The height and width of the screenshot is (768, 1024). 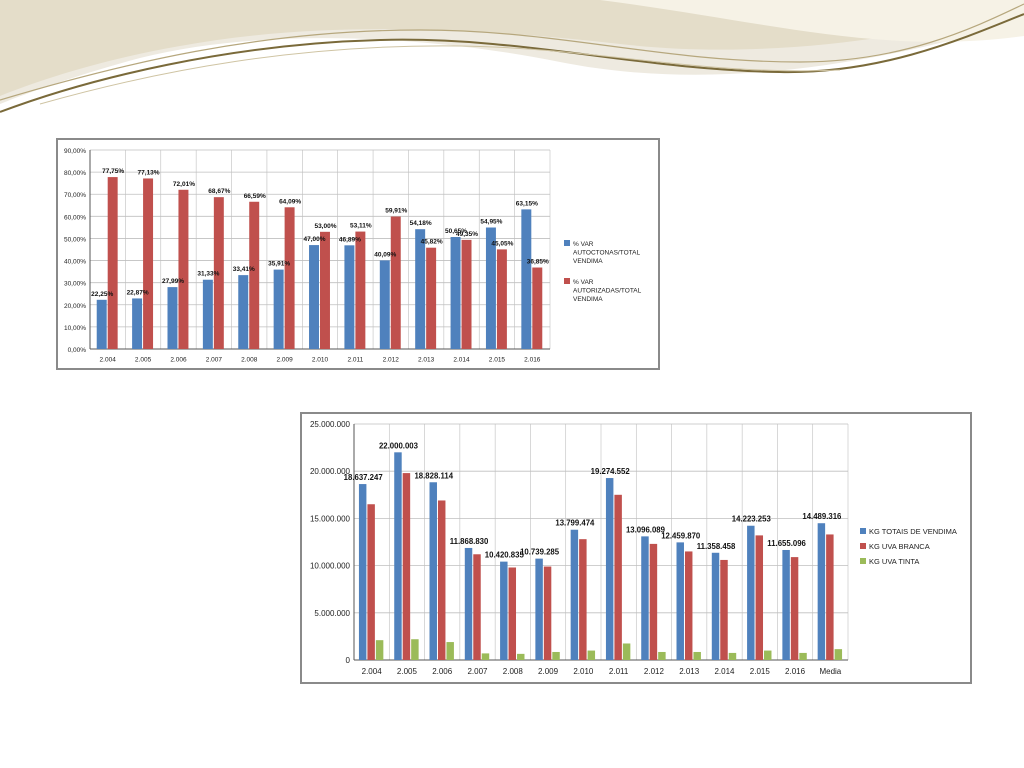 What do you see at coordinates (607, 291) in the screenshot?
I see `legend-label: % VAR AUTORIZADAS/TOTAL VENDIMA` at bounding box center [607, 291].